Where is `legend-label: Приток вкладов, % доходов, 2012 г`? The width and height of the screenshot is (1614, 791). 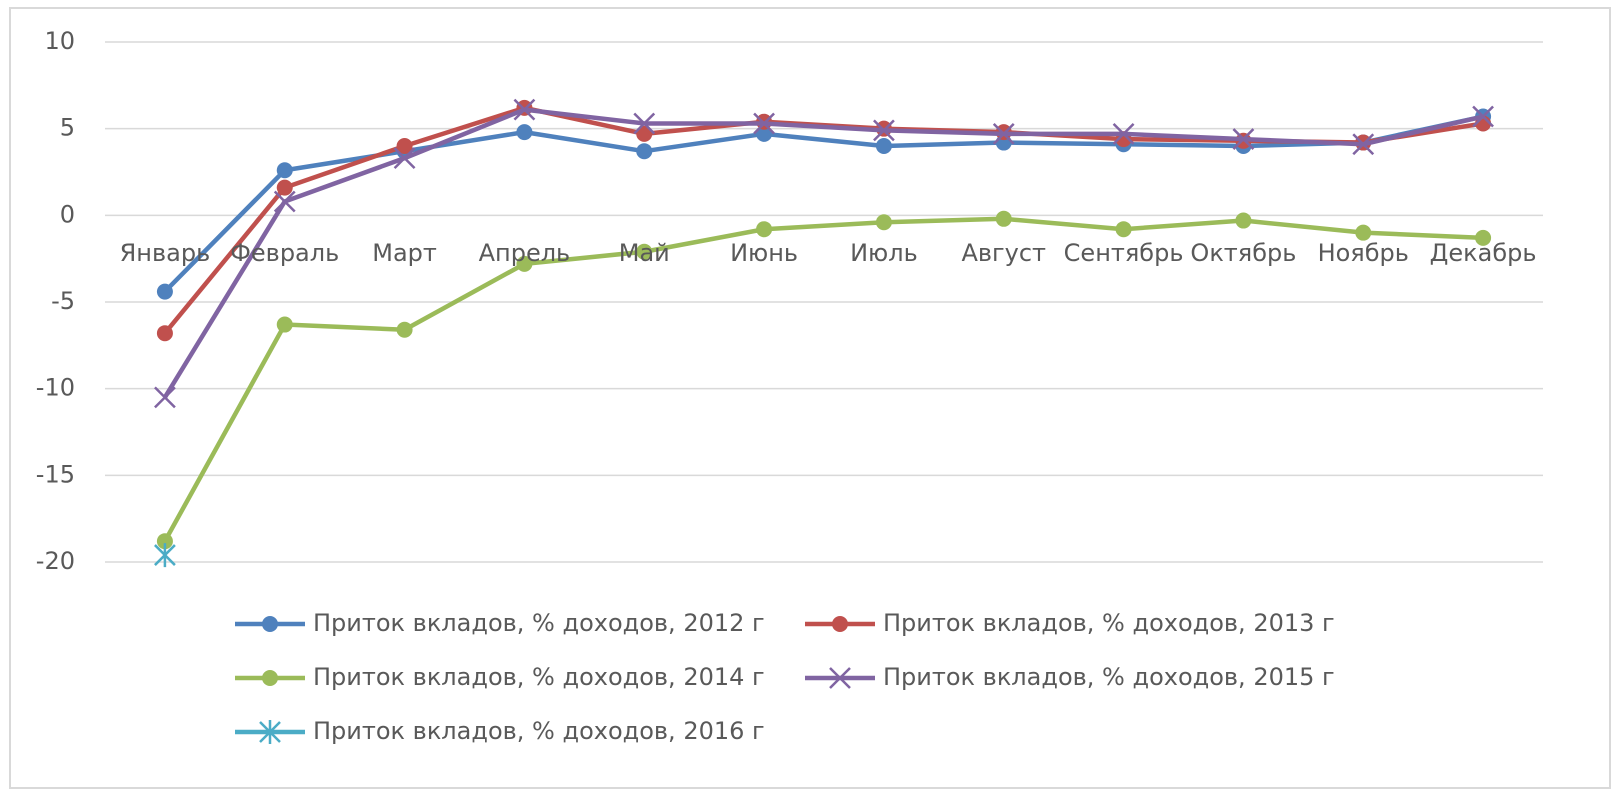
legend-label: Приток вкладов, % доходов, 2012 г is located at coordinates (539, 623).